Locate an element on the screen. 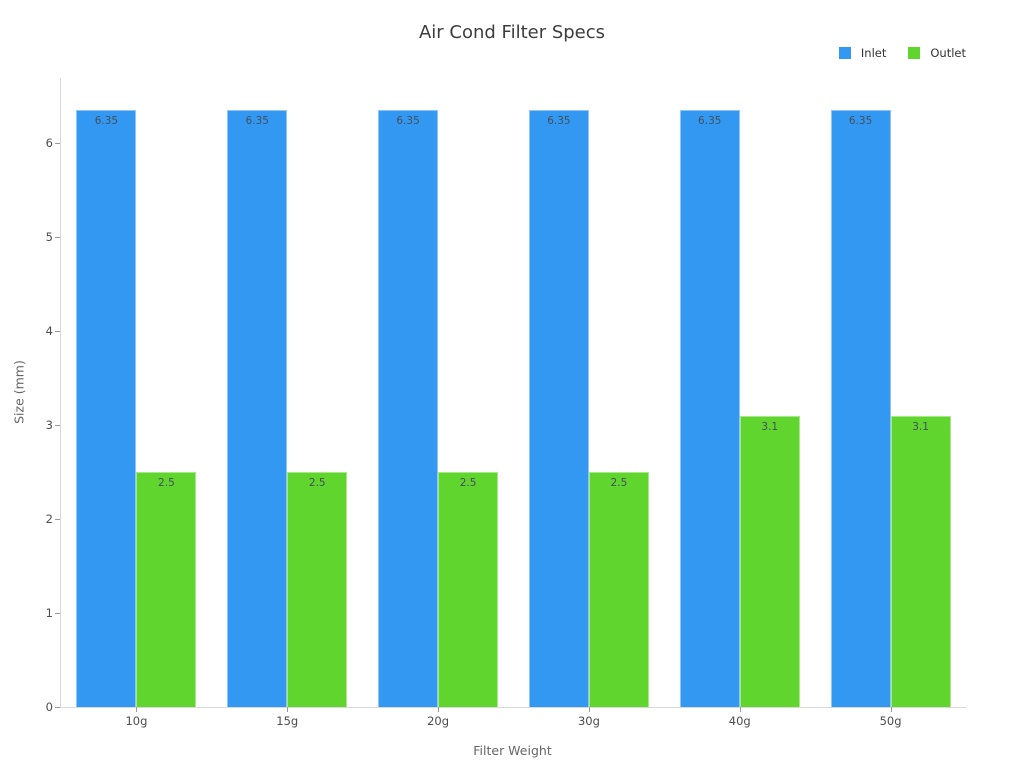  inlet-swatch-icon is located at coordinates (844, 53).